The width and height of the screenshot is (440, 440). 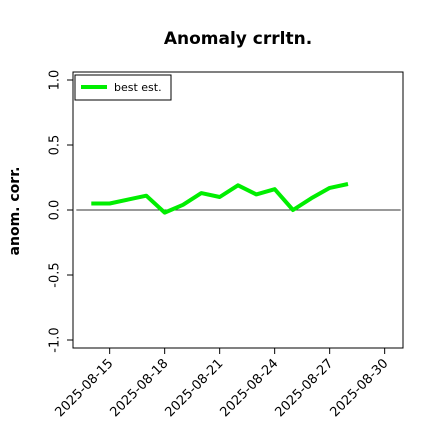 I want to click on x-tick-label: 2025-08-24, so click(x=249, y=388).